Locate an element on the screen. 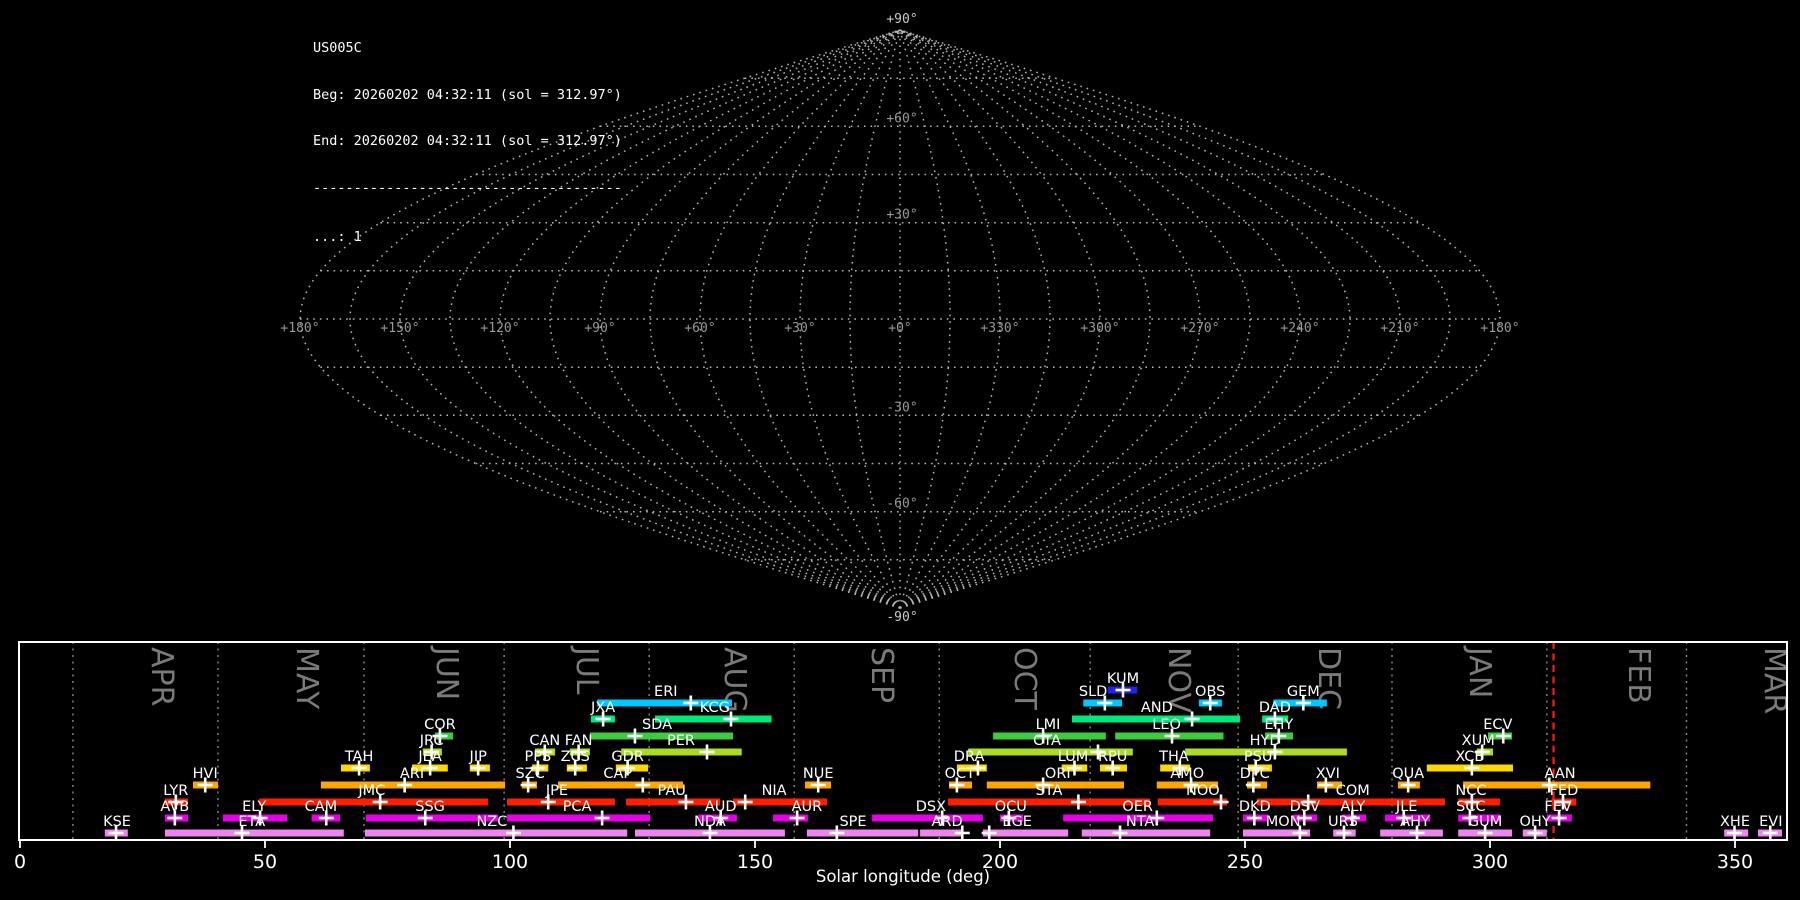  shower-OBS: OBS is located at coordinates (1210, 697).